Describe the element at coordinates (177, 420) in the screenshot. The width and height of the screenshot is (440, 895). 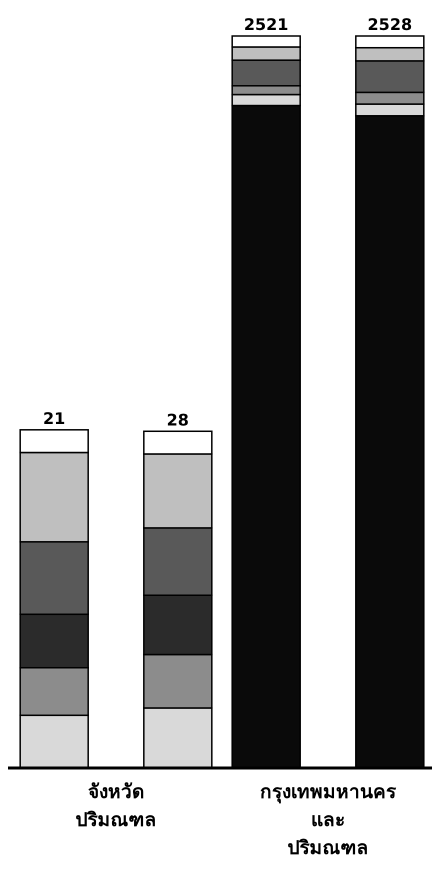
I see `x-tick-label: 28` at that location.